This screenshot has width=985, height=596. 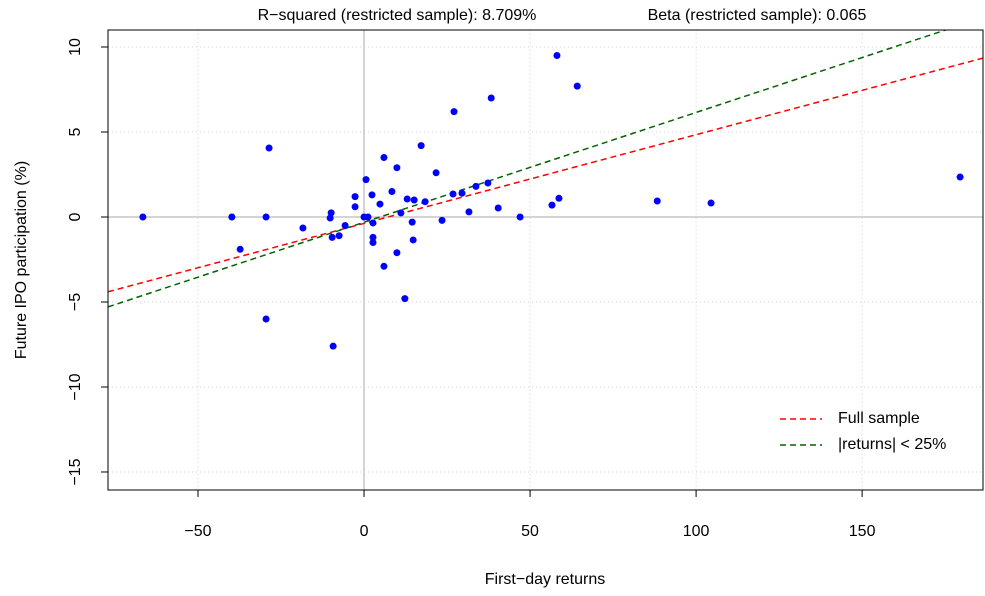 I want to click on annotation: R−squared (restricted sample): 8.709%, so click(x=397, y=15).